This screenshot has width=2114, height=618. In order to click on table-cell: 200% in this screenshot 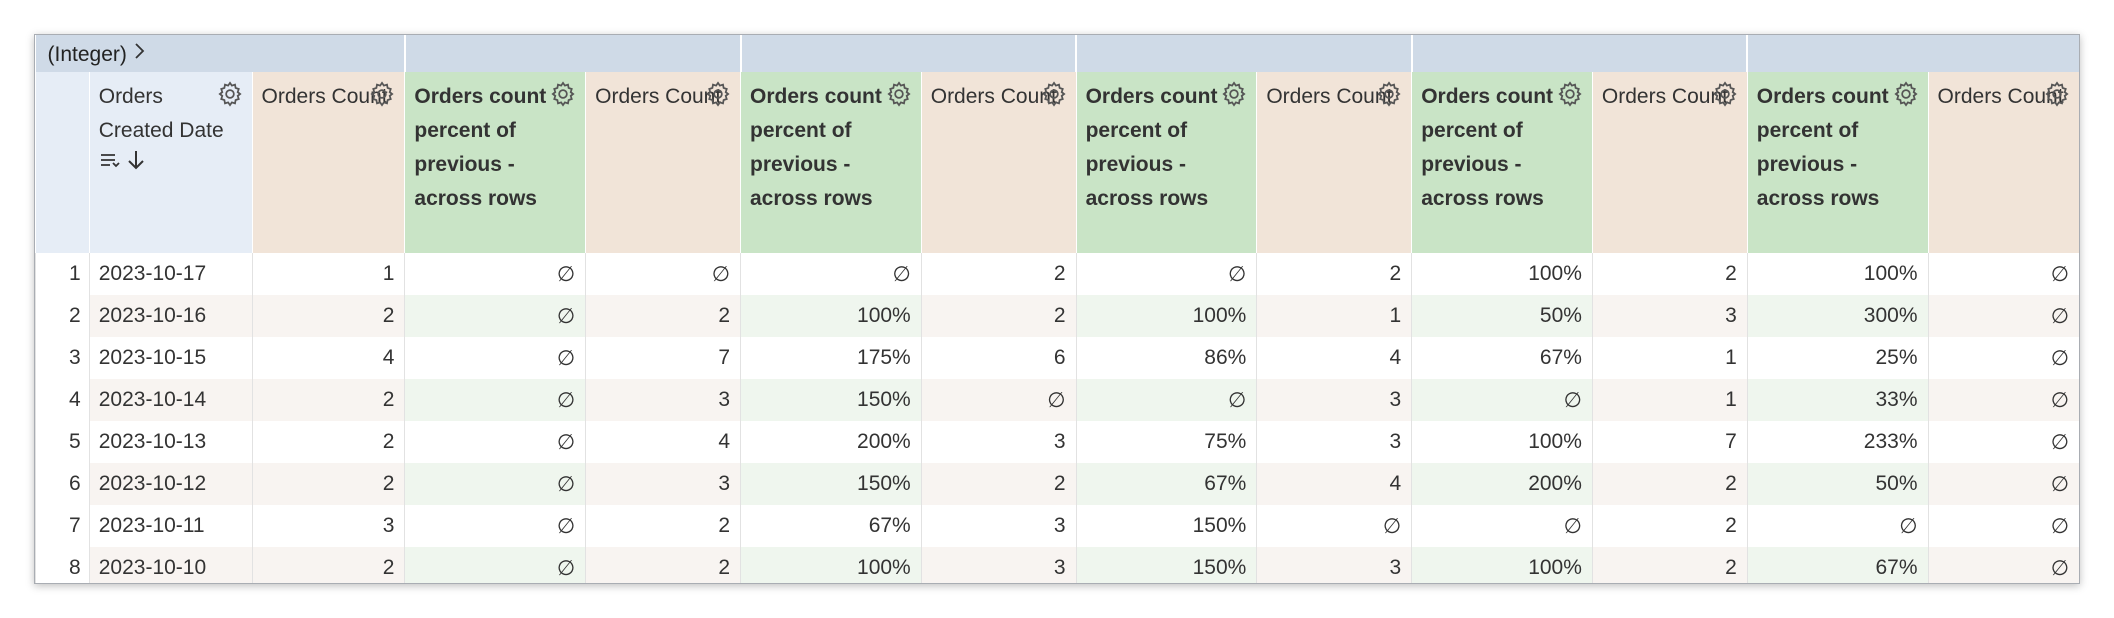, I will do `click(1502, 484)`.